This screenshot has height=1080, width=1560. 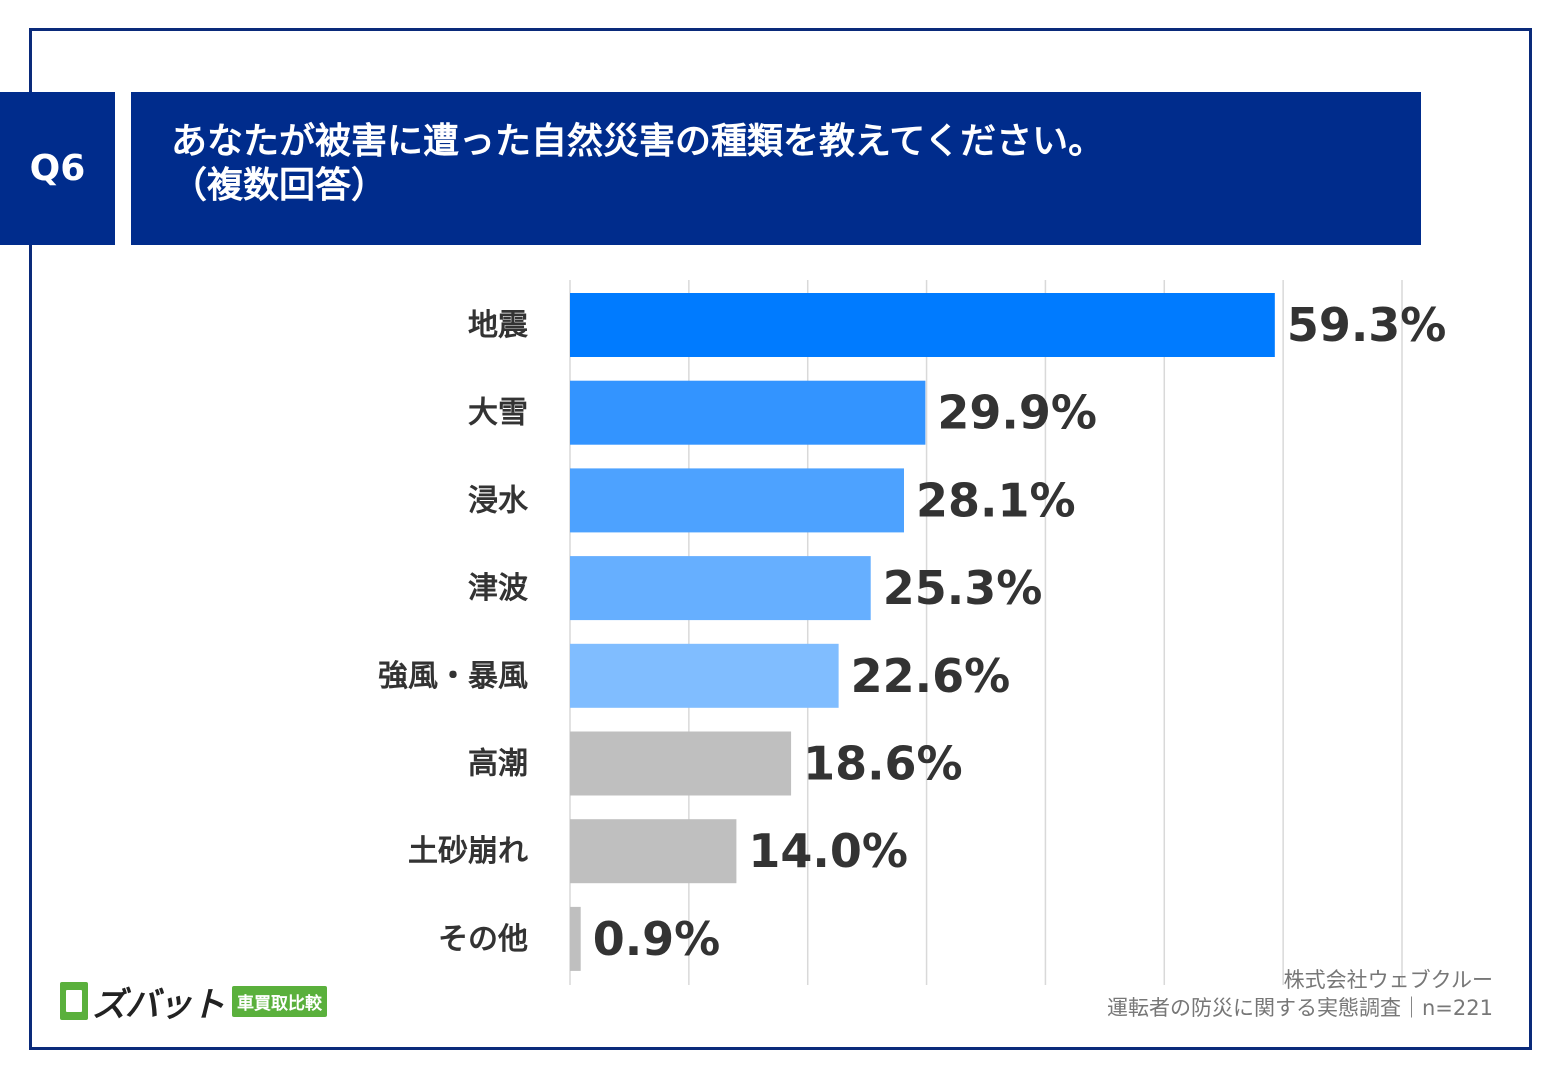 What do you see at coordinates (498, 588) in the screenshot?
I see `category-label: 津波` at bounding box center [498, 588].